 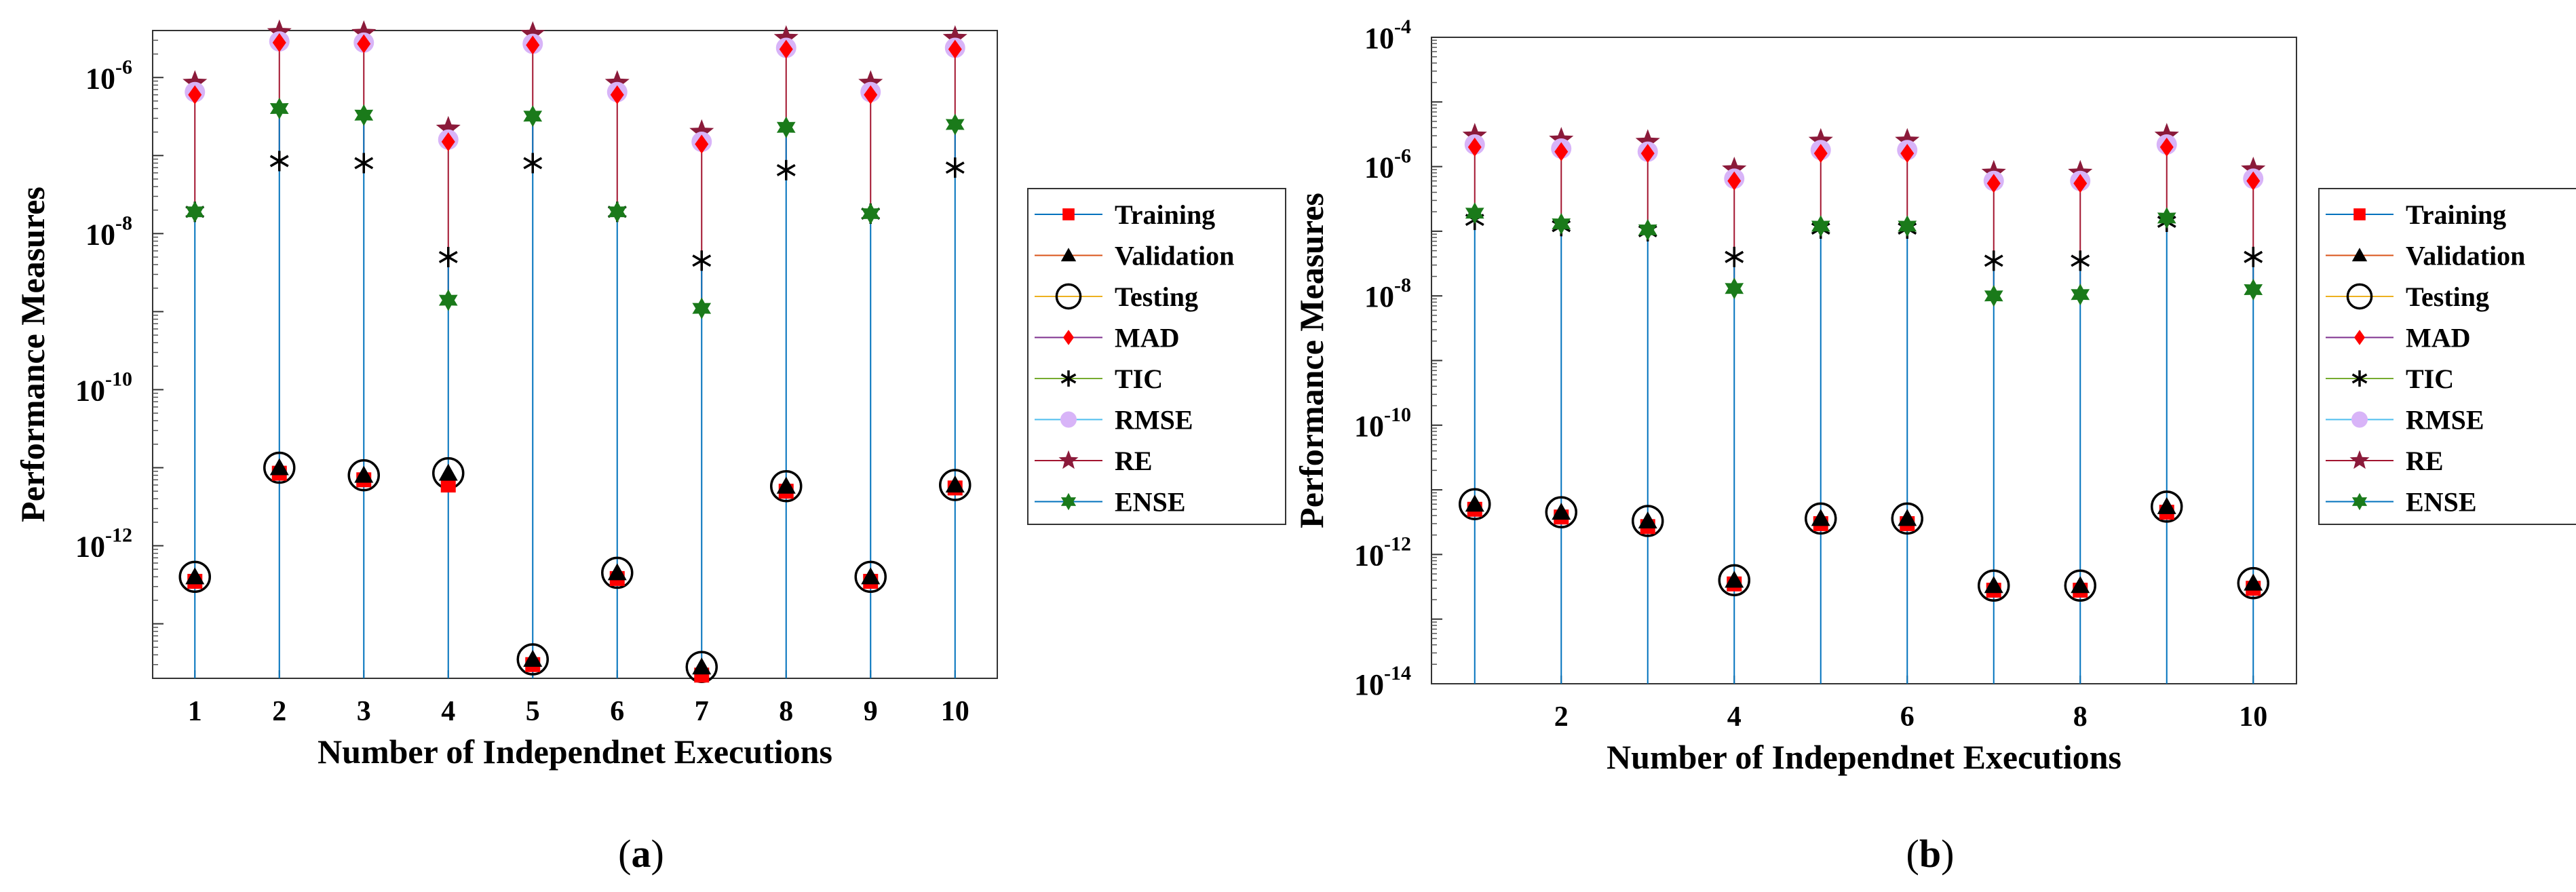 I want to click on legend-marker-mad, so click(x=2359, y=337).